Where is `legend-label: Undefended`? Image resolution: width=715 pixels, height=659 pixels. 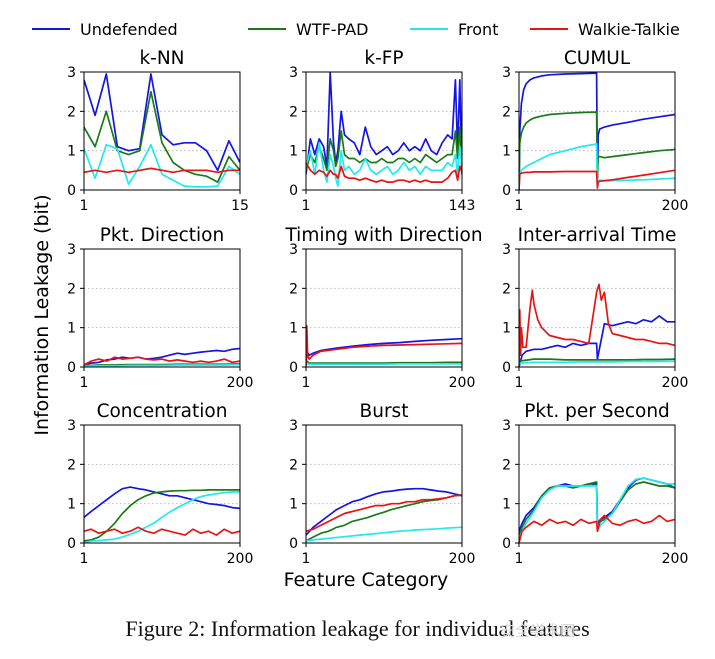
legend-label: Undefended is located at coordinates (129, 29).